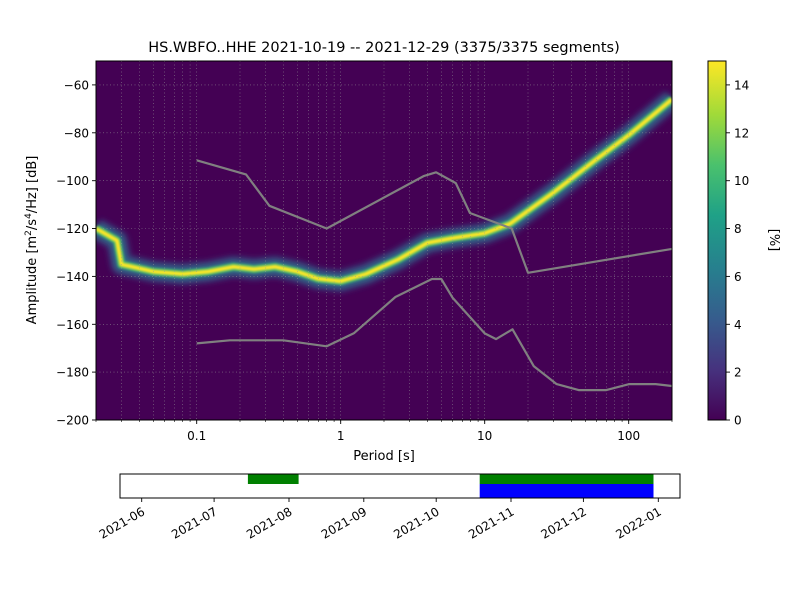 Image resolution: width=800 pixels, height=600 pixels. What do you see at coordinates (196, 436) in the screenshot?
I see `x-tick-label: 0.1` at bounding box center [196, 436].